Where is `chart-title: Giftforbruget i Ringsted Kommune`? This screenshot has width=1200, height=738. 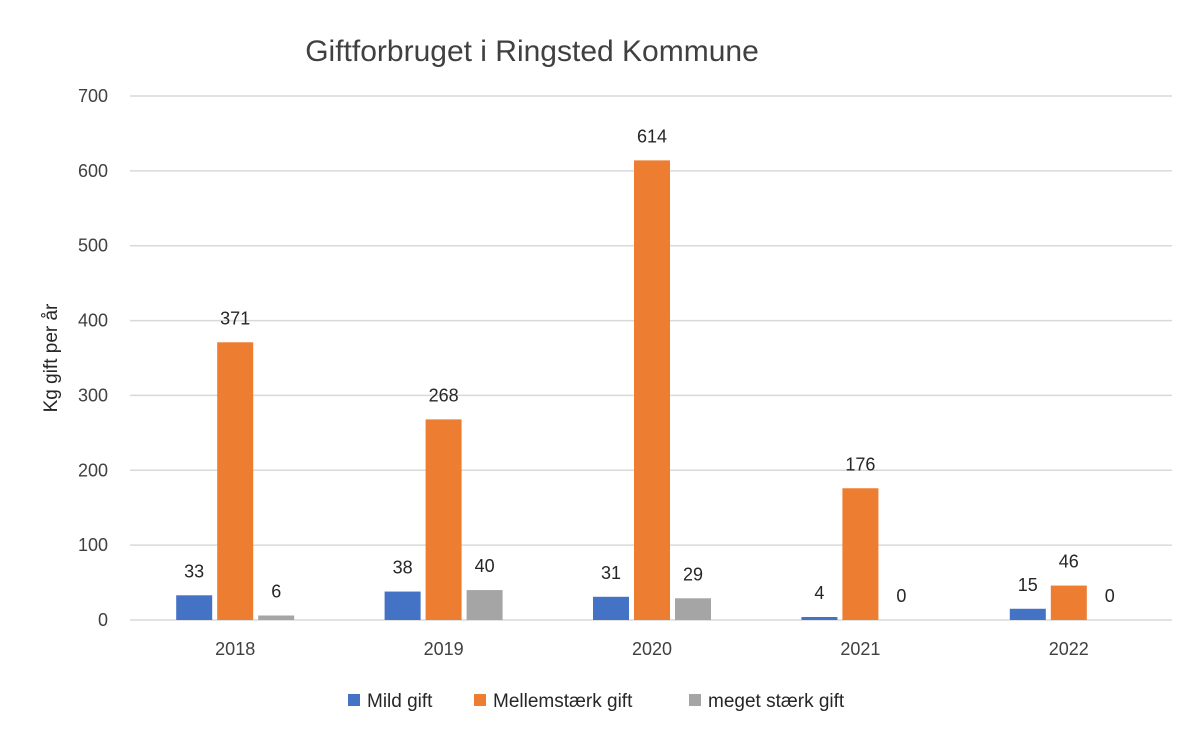 chart-title: Giftforbruget i Ringsted Kommune is located at coordinates (532, 51).